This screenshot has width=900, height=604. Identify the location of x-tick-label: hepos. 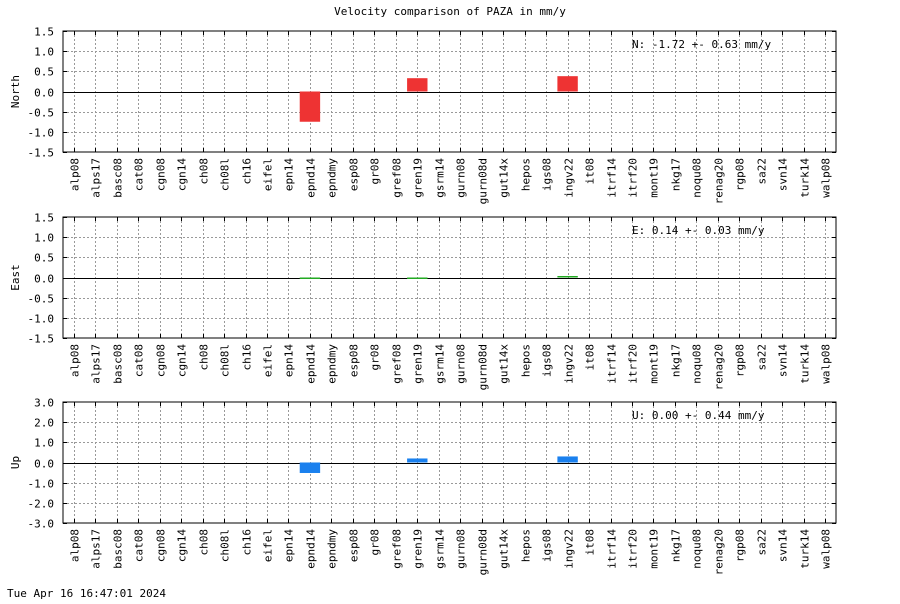
(526, 174).